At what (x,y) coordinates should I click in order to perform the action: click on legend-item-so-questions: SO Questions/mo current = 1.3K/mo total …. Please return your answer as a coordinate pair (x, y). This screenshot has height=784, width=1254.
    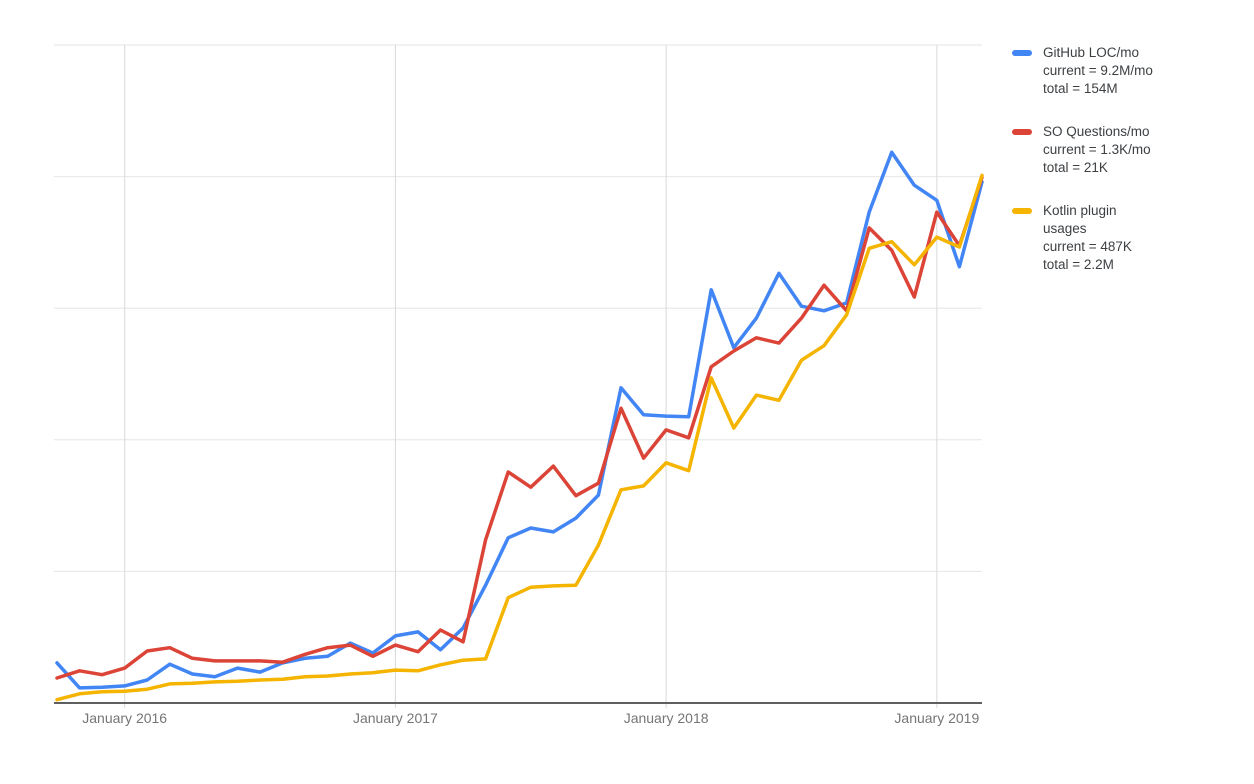
    Looking at the image, I should click on (1129, 150).